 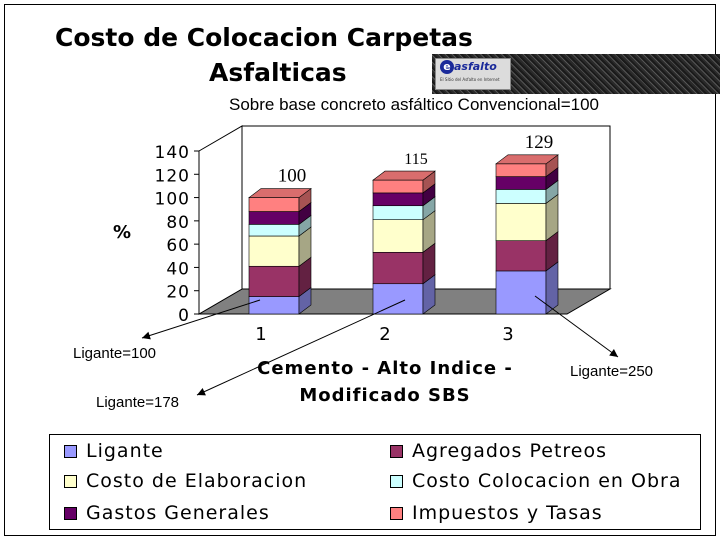 What do you see at coordinates (470, 79) in the screenshot?
I see `logo-subtext: El Sitio del Asfalto en Internet` at bounding box center [470, 79].